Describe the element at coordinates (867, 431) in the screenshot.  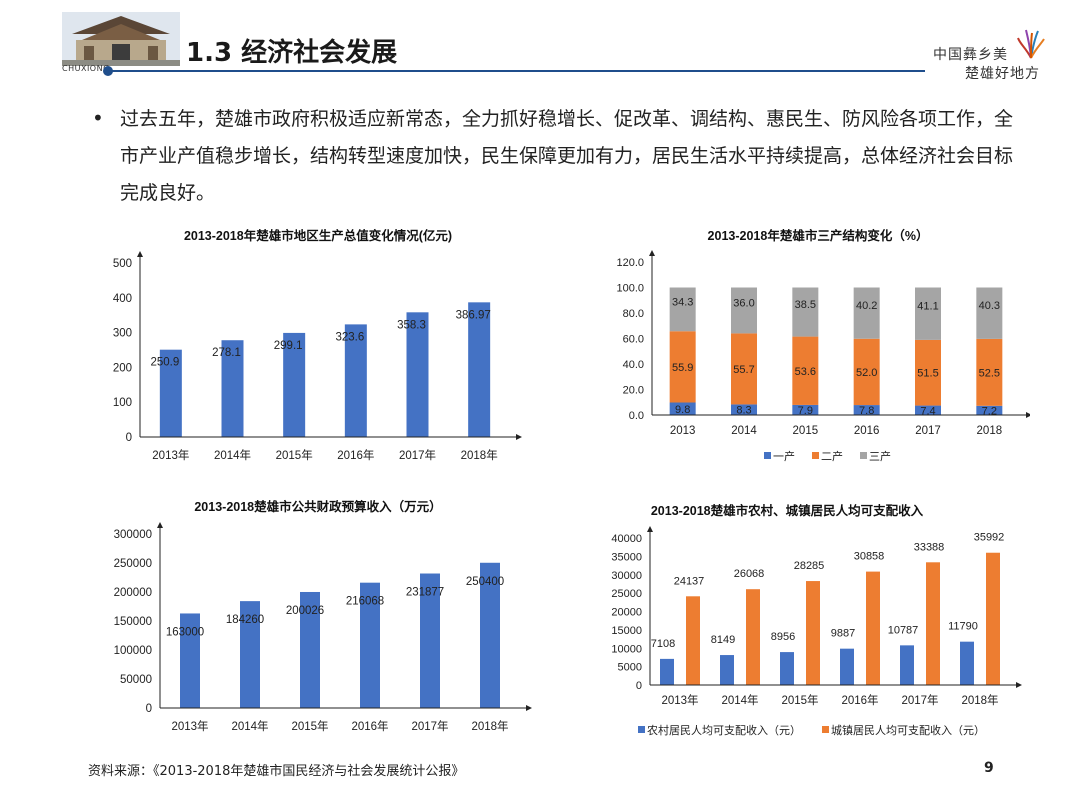
I see `x-tick-label: 2016` at that location.